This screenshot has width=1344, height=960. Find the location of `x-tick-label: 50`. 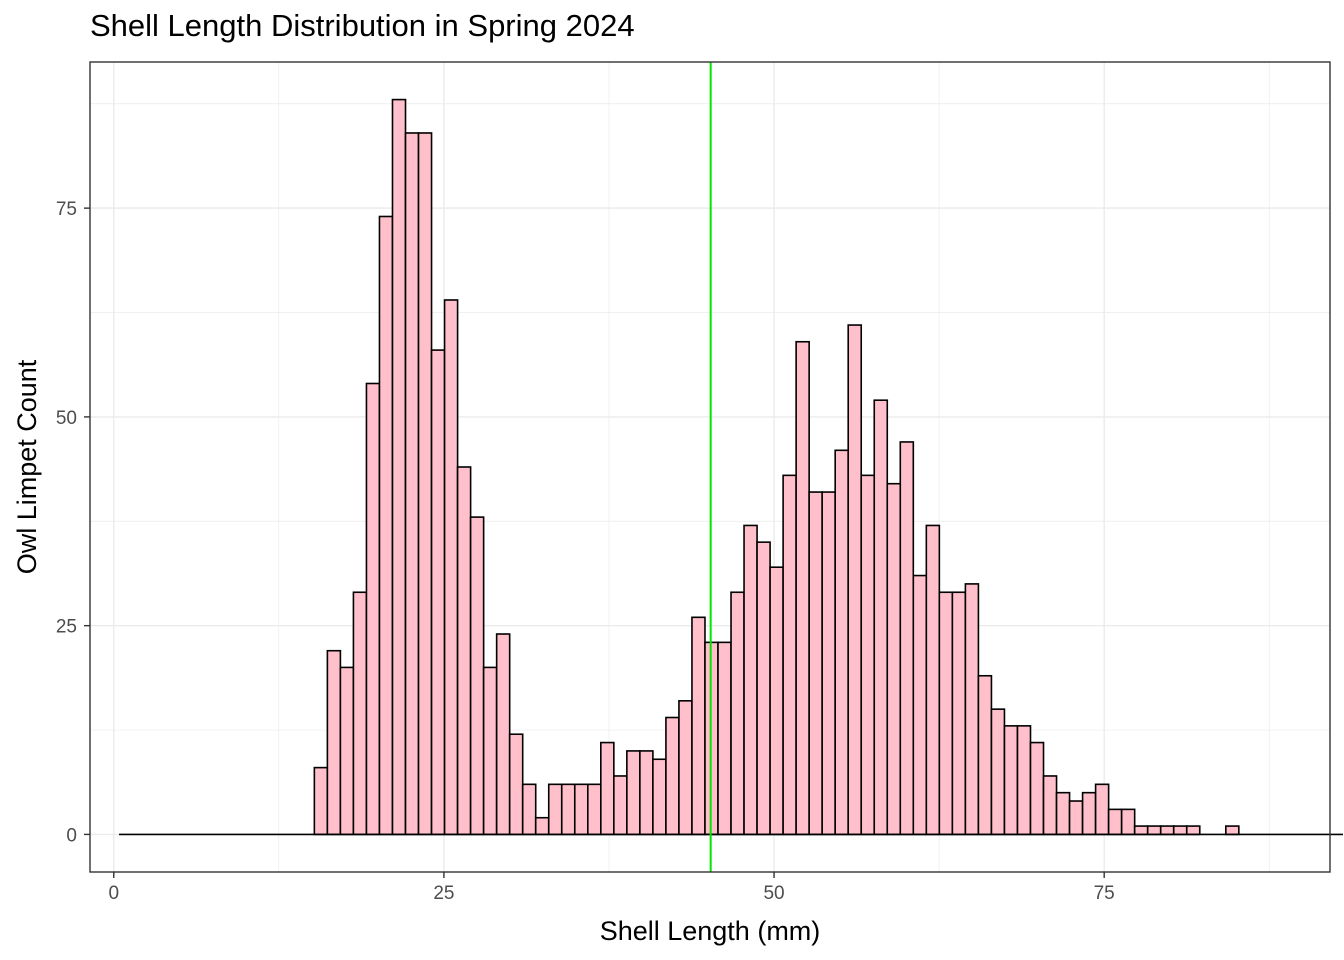

x-tick-label: 50 is located at coordinates (773, 893).